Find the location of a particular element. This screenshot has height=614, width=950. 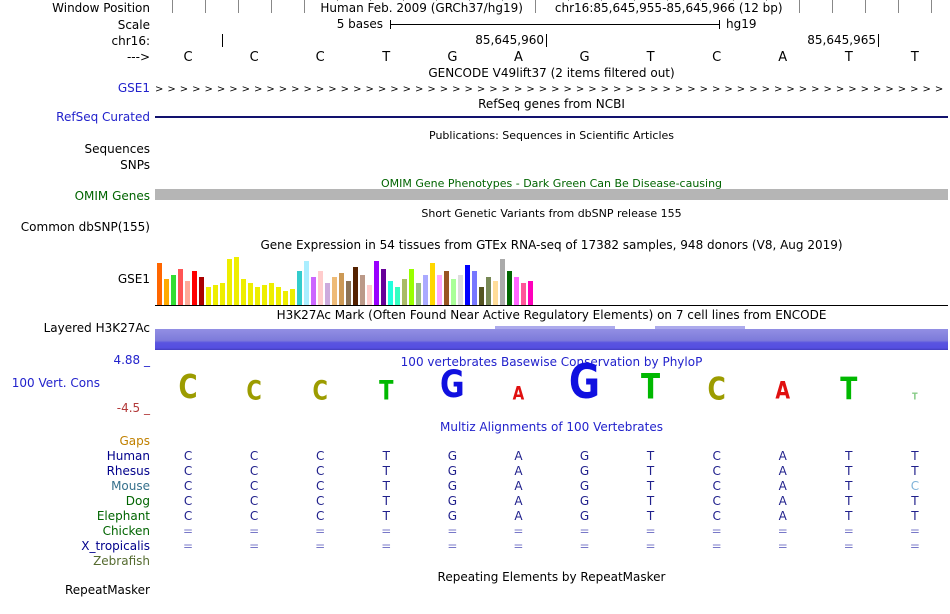

sequences-track-label: Sequences is located at coordinates (117, 149).